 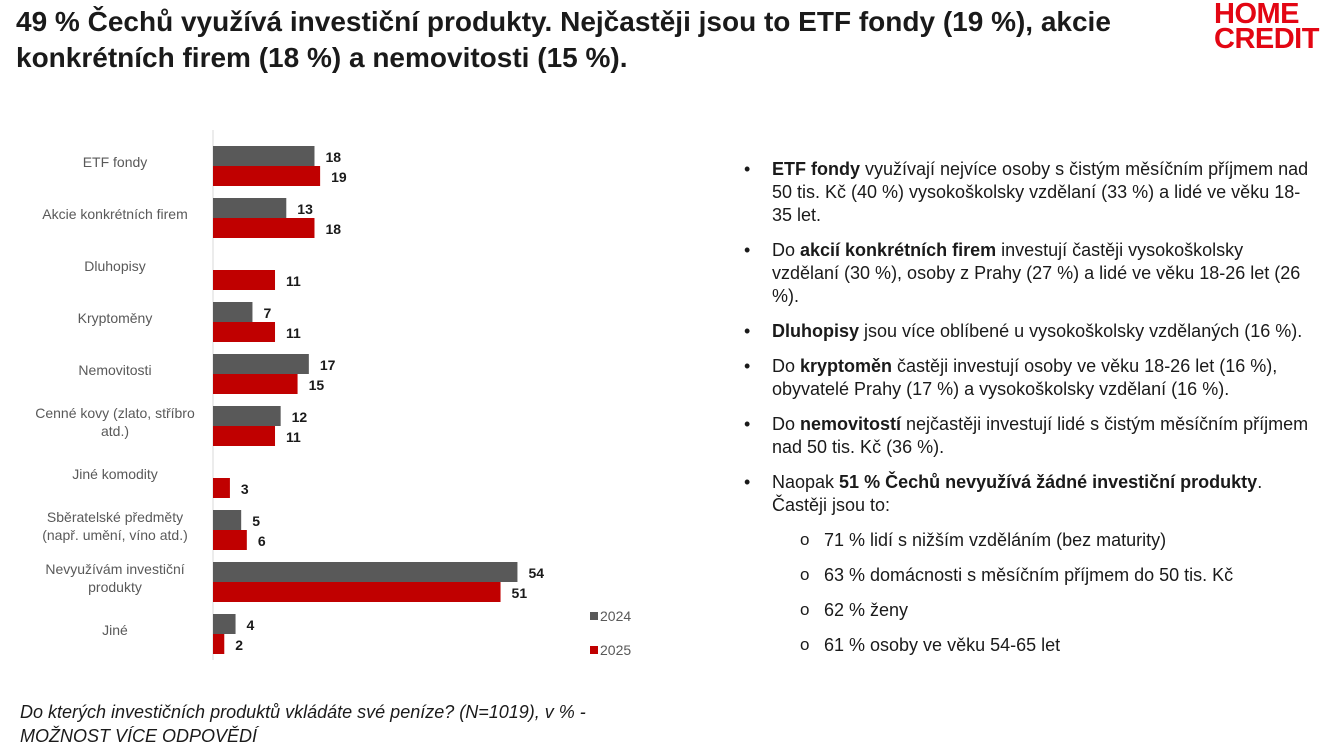 What do you see at coordinates (139, 736) in the screenshot?
I see `footnote-line-2: MOŽNOST VÍCE ODPOVĚDÍ` at bounding box center [139, 736].